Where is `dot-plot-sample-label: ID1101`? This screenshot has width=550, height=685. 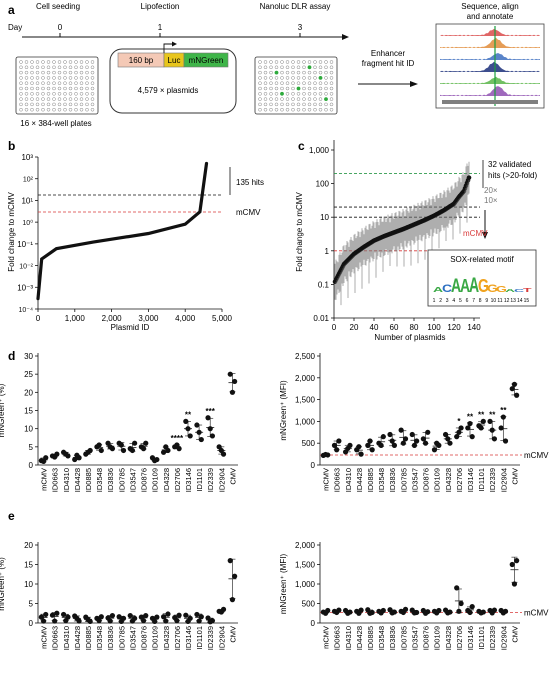 dot-plot-sample-label: ID1101 is located at coordinates (199, 638).